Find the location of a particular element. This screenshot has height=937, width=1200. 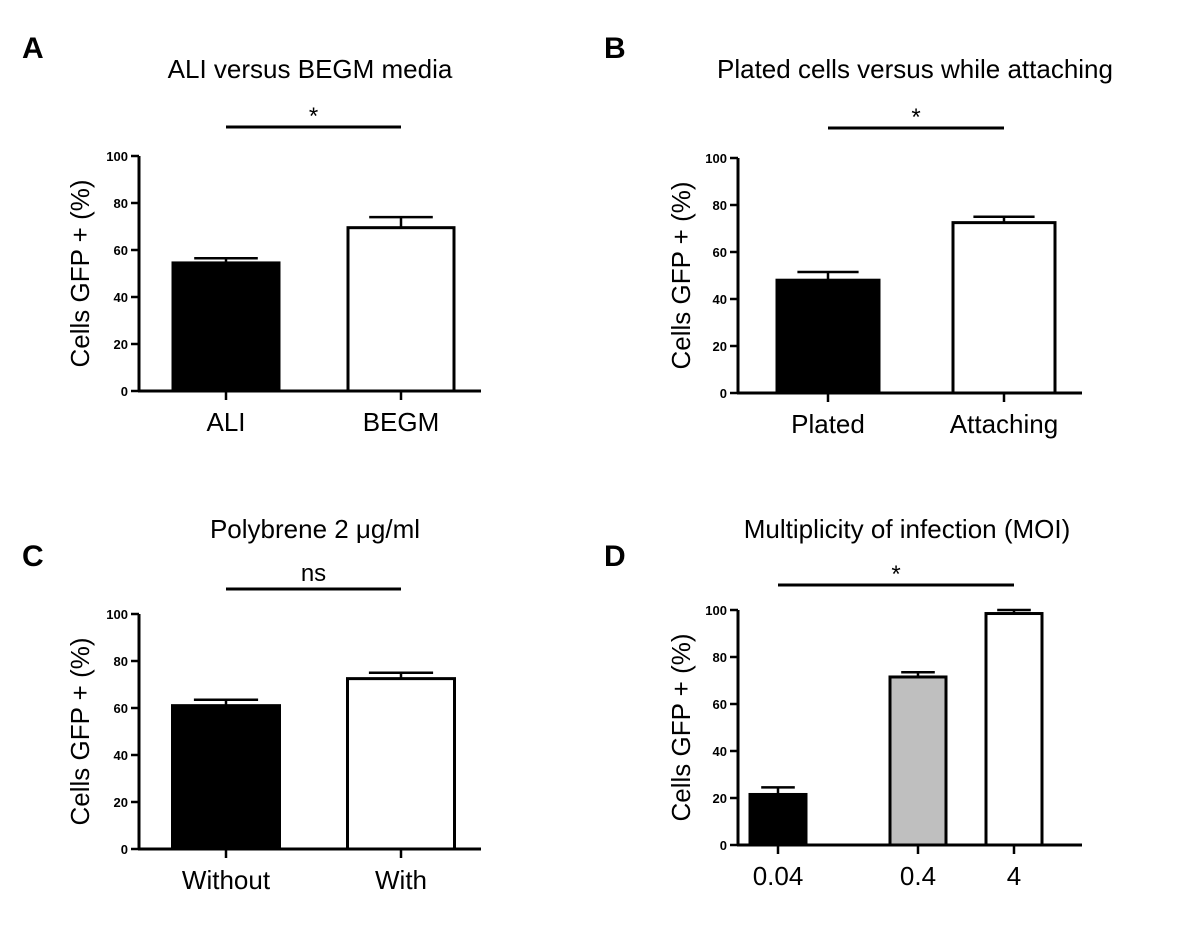

chart-title: Polybrene 2 μg/ml is located at coordinates (315, 529).